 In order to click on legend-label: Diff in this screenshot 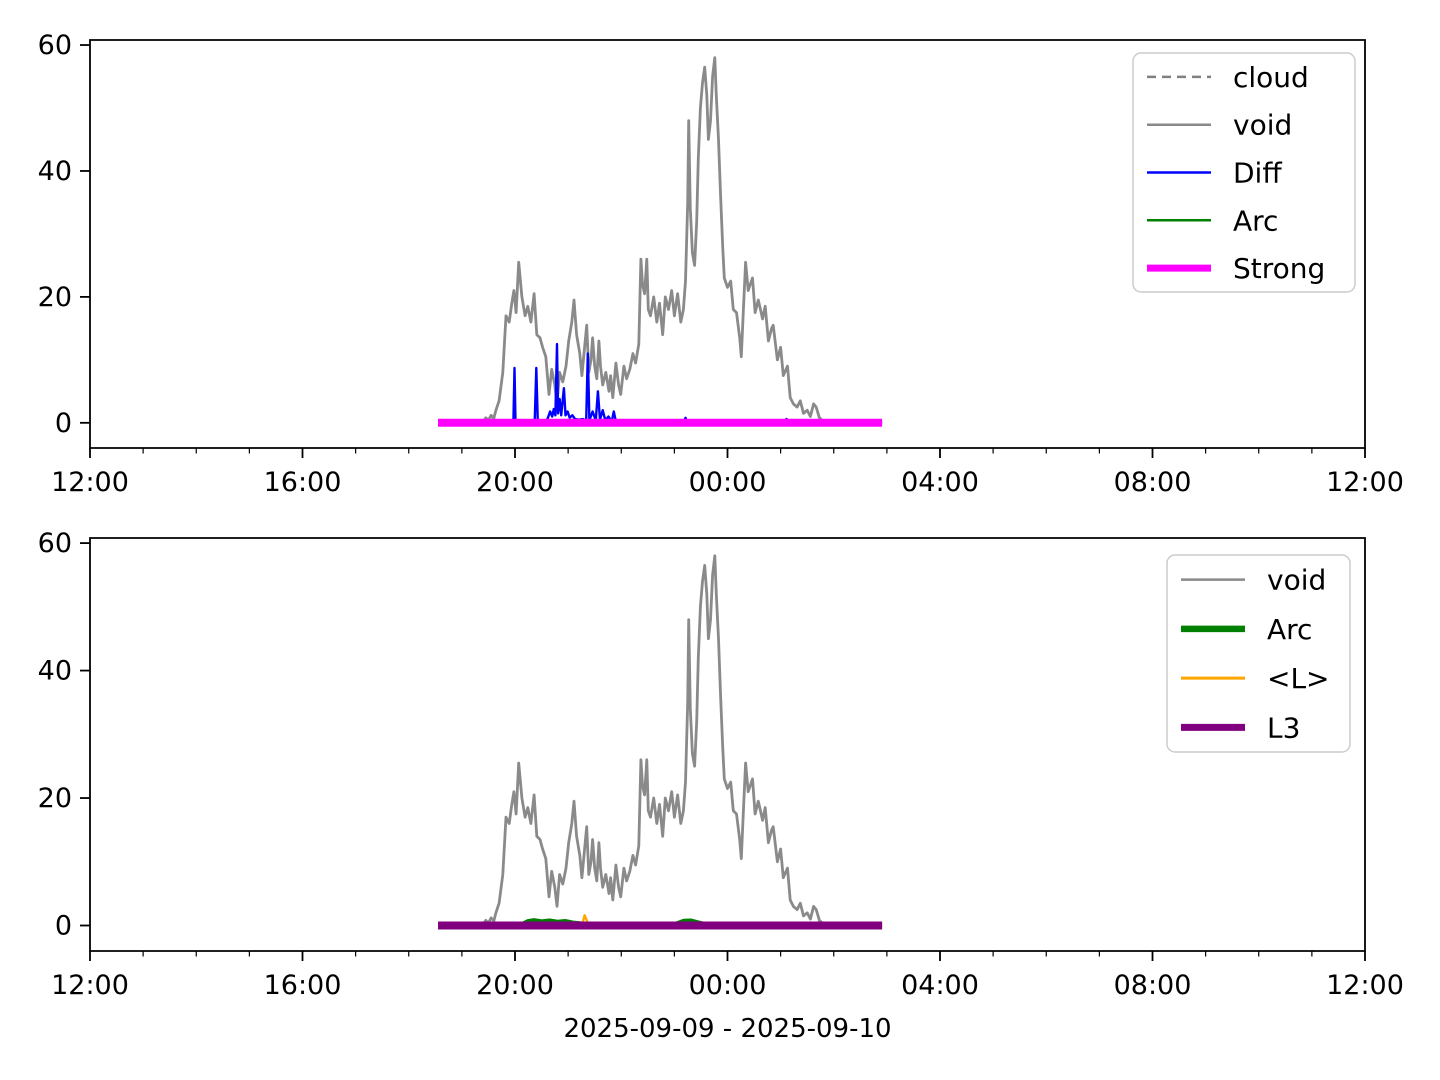, I will do `click(1257, 173)`.